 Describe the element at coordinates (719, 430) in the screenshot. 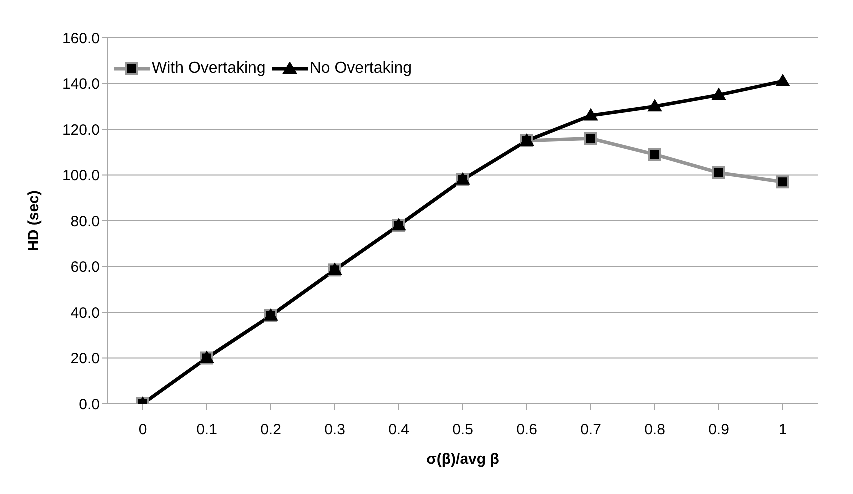

I see `x-tick-label: 0.9` at that location.